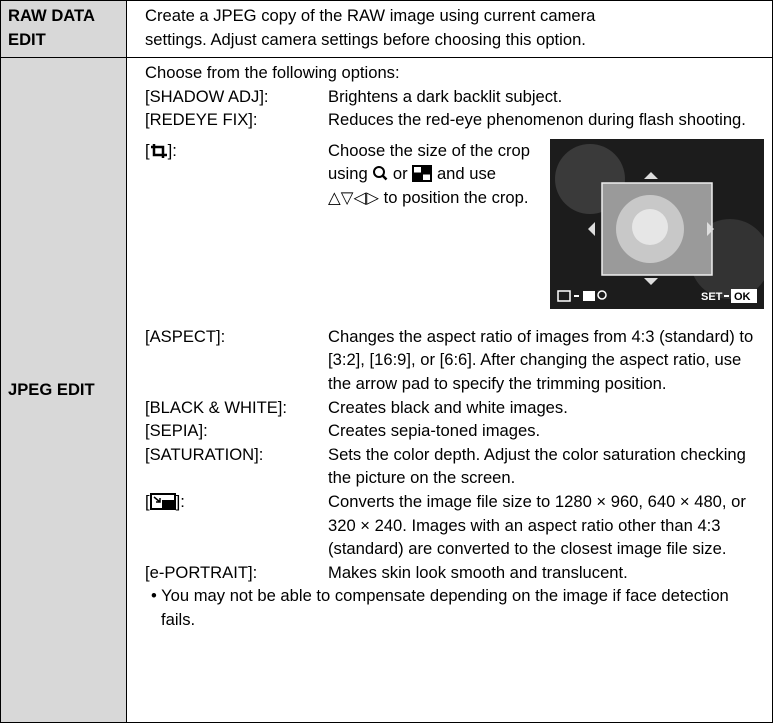 Image resolution: width=773 pixels, height=723 pixels. What do you see at coordinates (216, 407) in the screenshot?
I see `option-name: [BLACK & WHITE]:` at bounding box center [216, 407].